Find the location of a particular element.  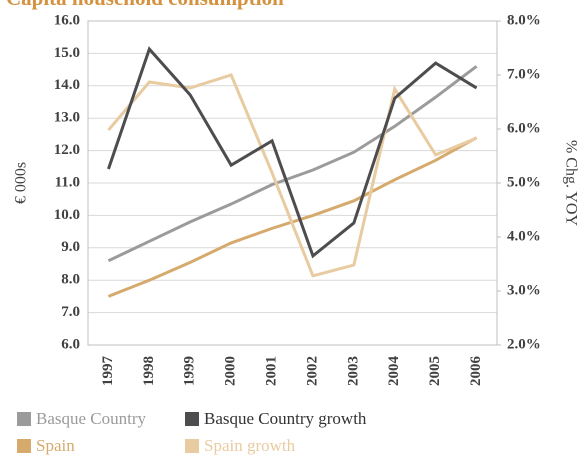

legend-label: Spain is located at coordinates (55, 445).